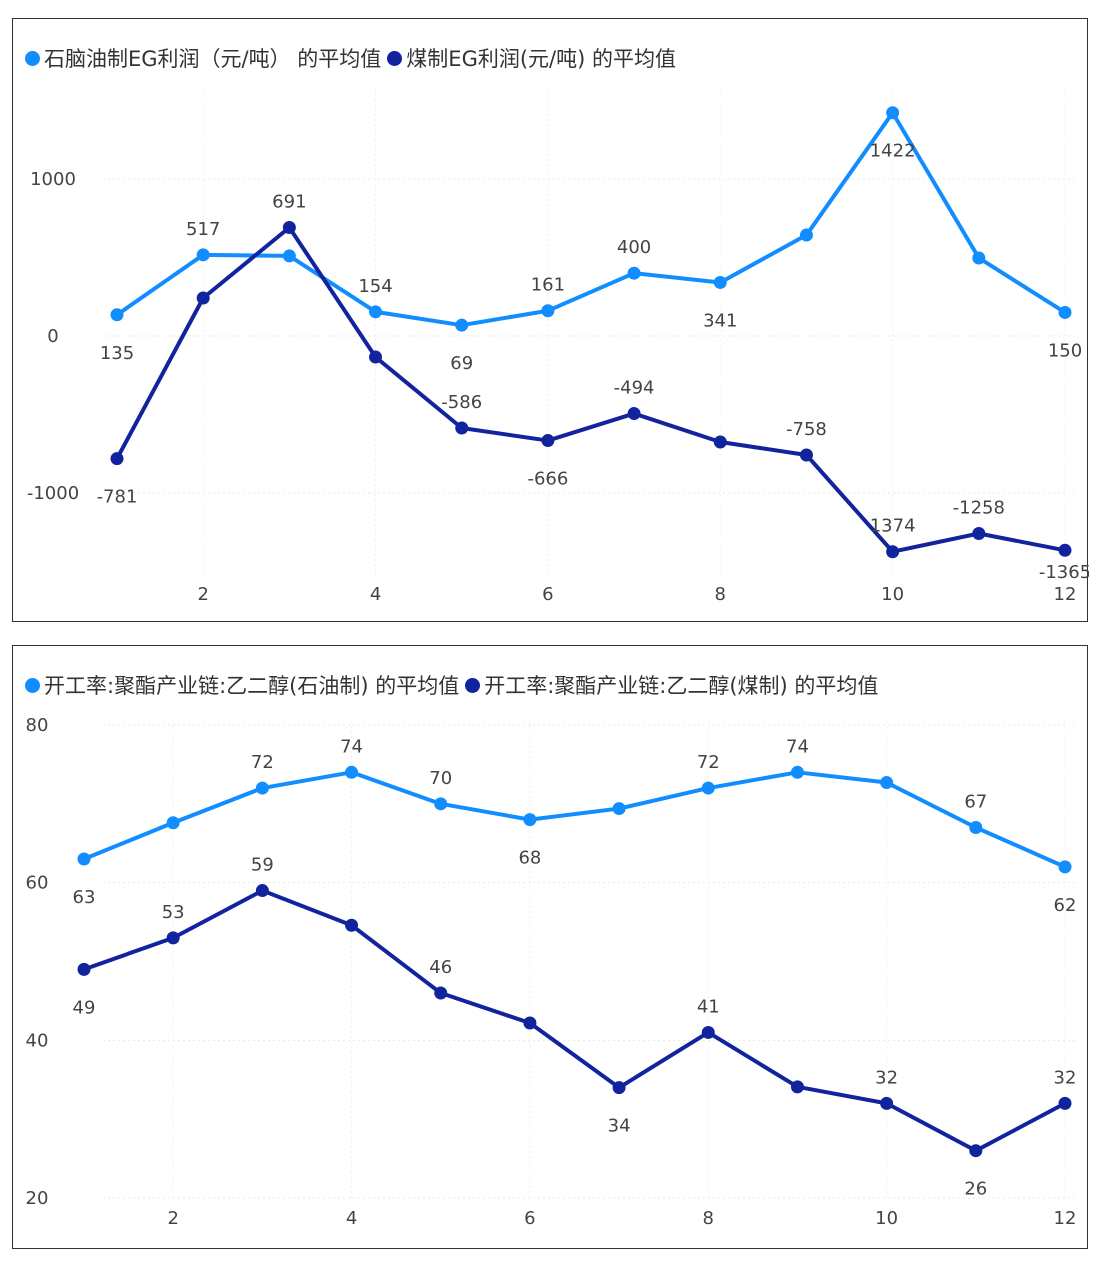  What do you see at coordinates (461, 402) in the screenshot?
I see `data-label: -586` at bounding box center [461, 402].